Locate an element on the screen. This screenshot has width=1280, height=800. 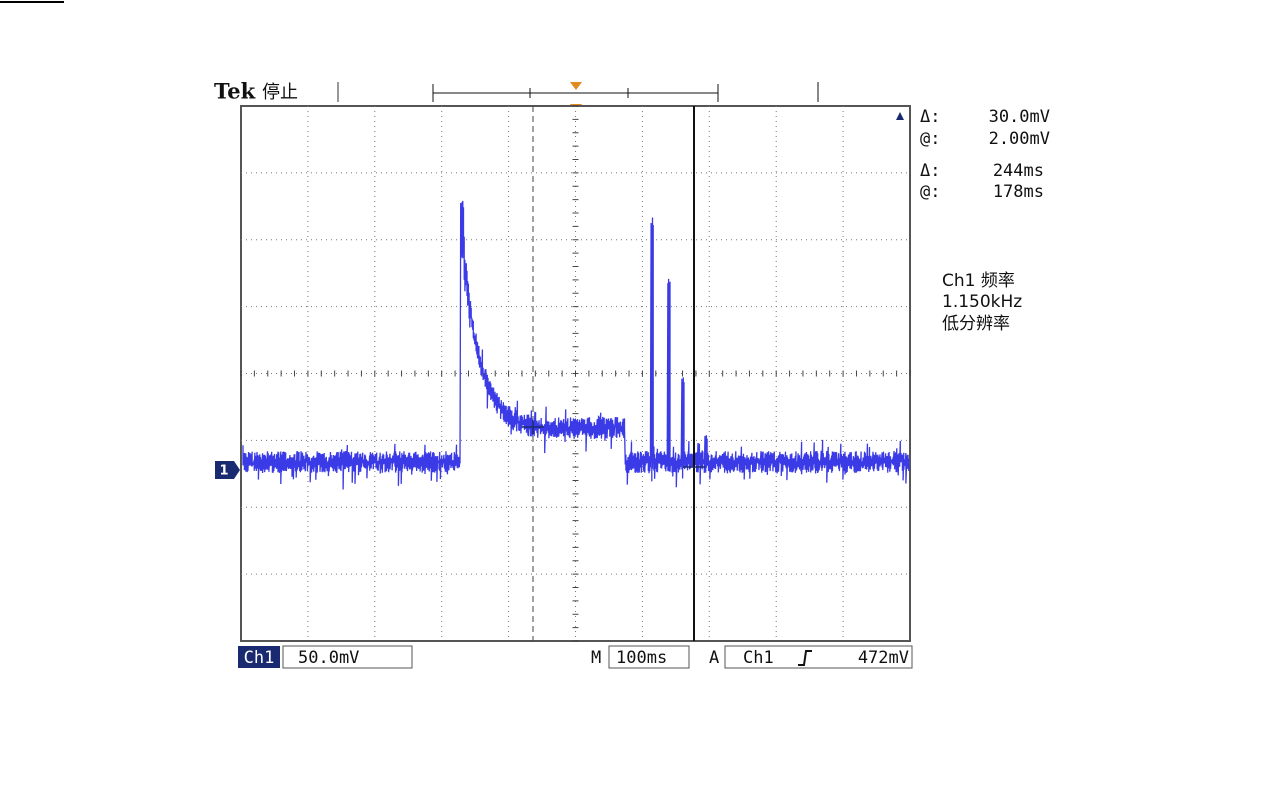
readout-value: 30.0mV is located at coordinates (1019, 117).